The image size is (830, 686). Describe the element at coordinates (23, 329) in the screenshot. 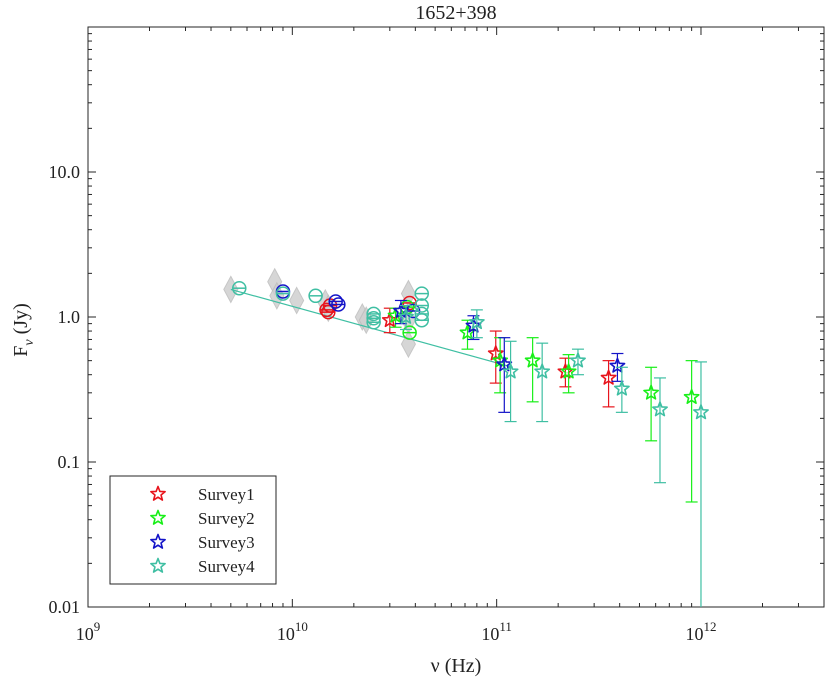

I see `y-axis-title: Fν (Jy)` at that location.